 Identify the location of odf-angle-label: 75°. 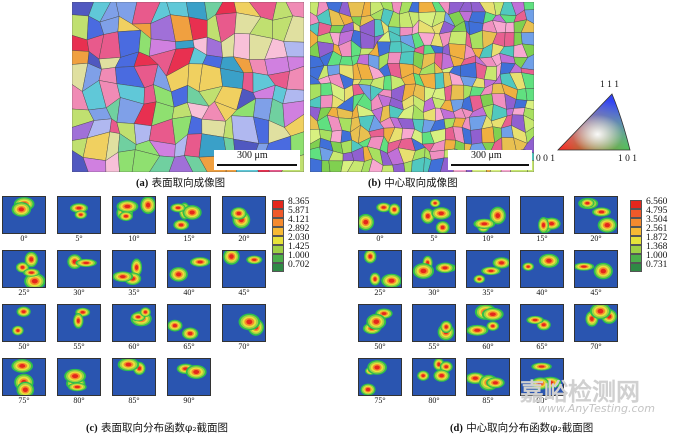
(24, 400).